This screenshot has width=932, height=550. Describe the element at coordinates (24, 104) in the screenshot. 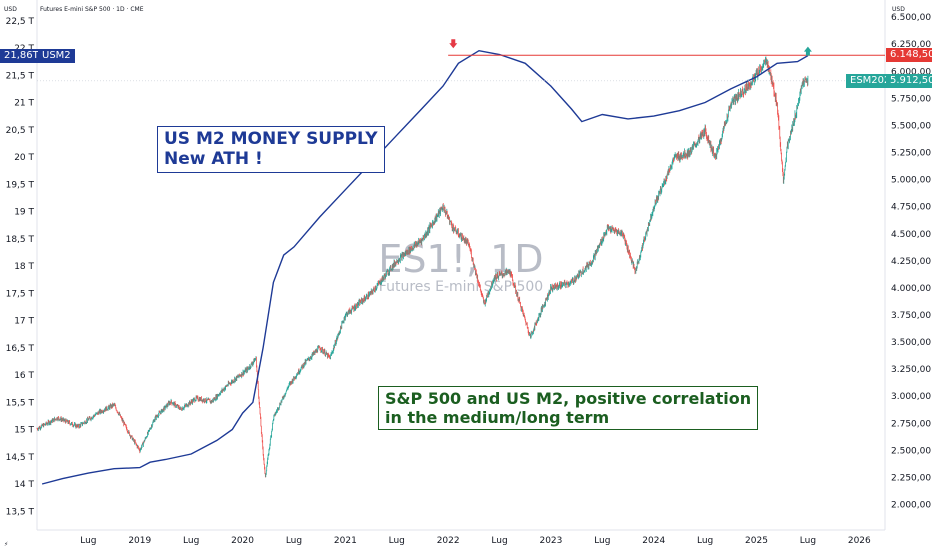

I see `left-tick-label: 21 T` at that location.